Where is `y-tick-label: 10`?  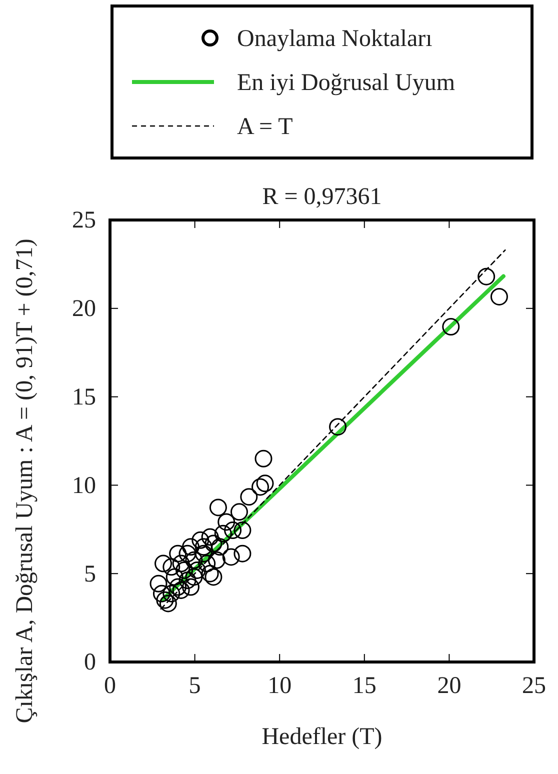
y-tick-label: 10 is located at coordinates (84, 485).